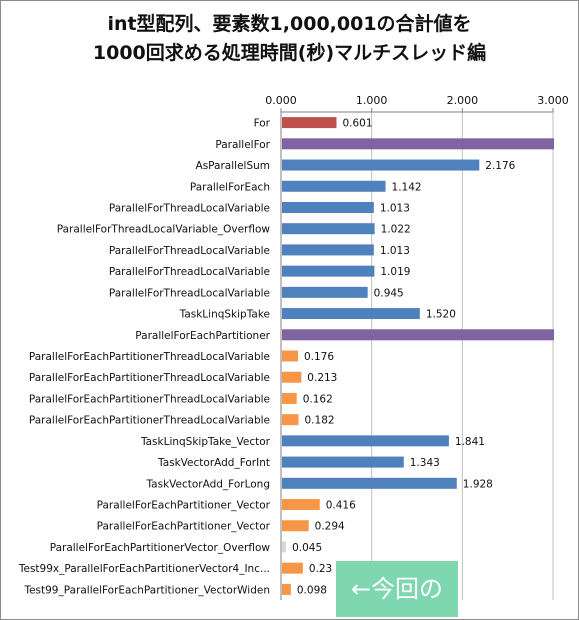 The image size is (579, 620). I want to click on chart-title-line-1: int型配列、要素数1,000,001の合計値を, so click(289, 24).